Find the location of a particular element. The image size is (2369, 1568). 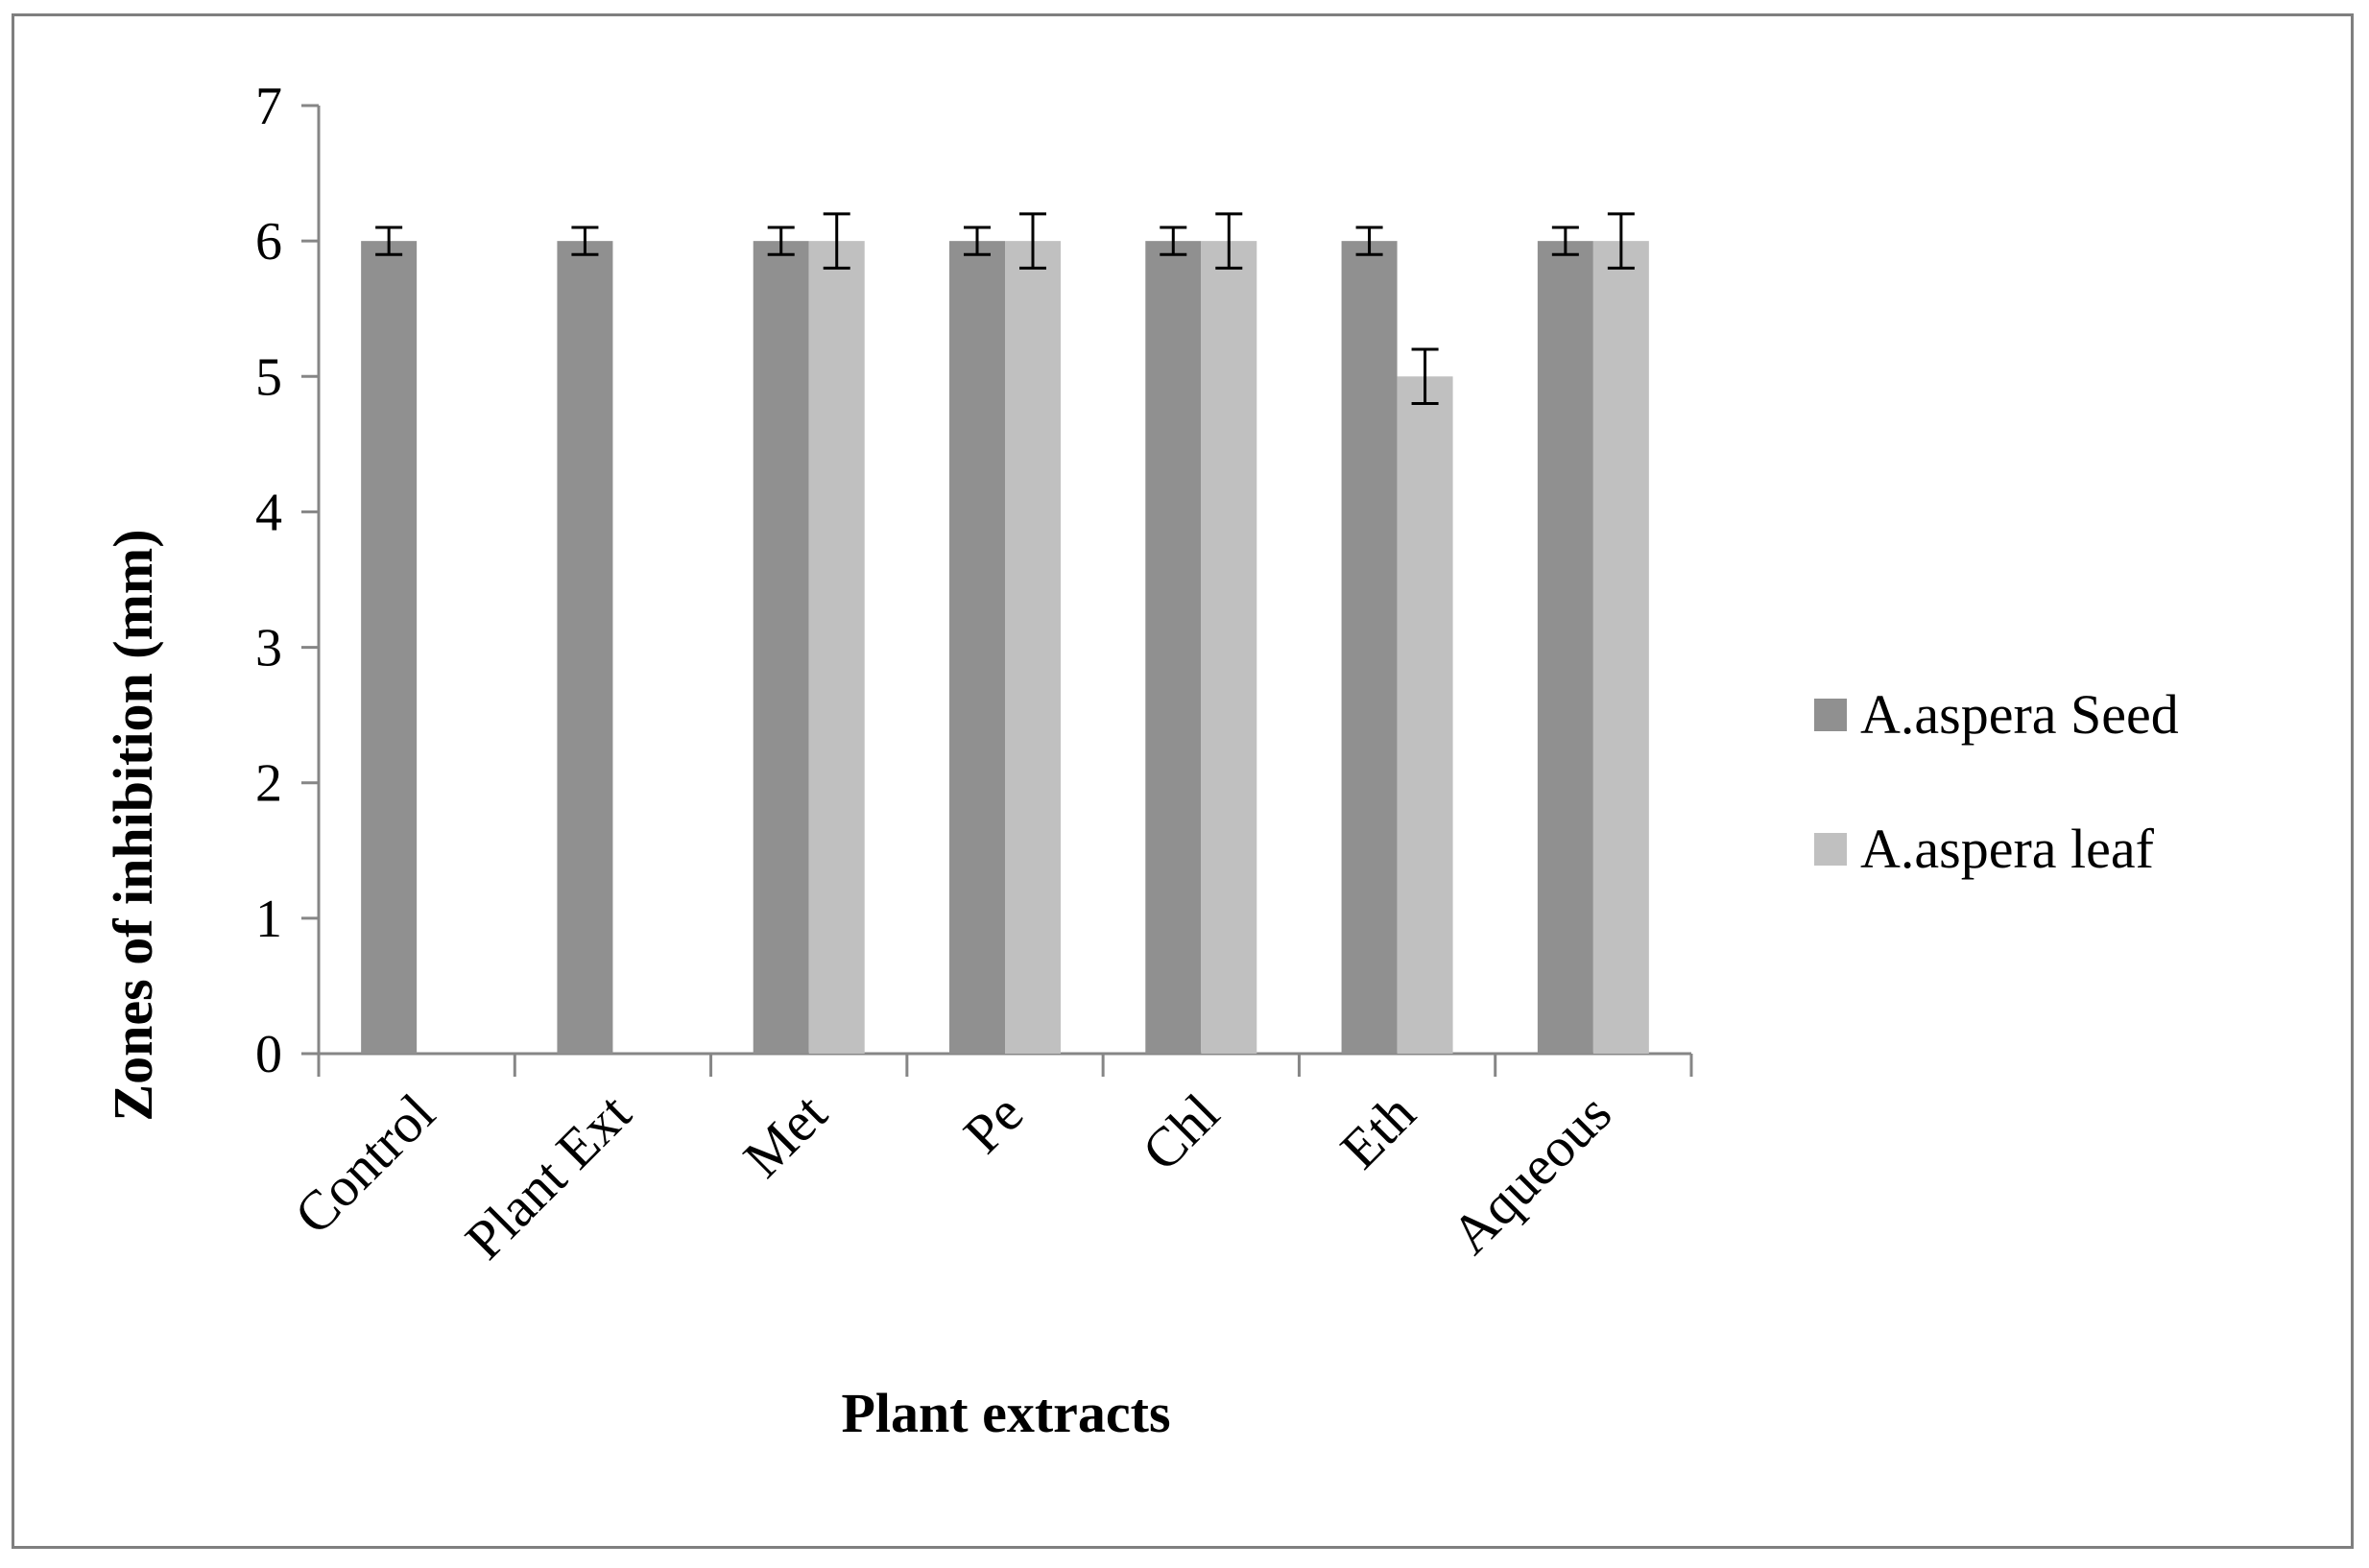

bar-seed-control is located at coordinates (389, 648).